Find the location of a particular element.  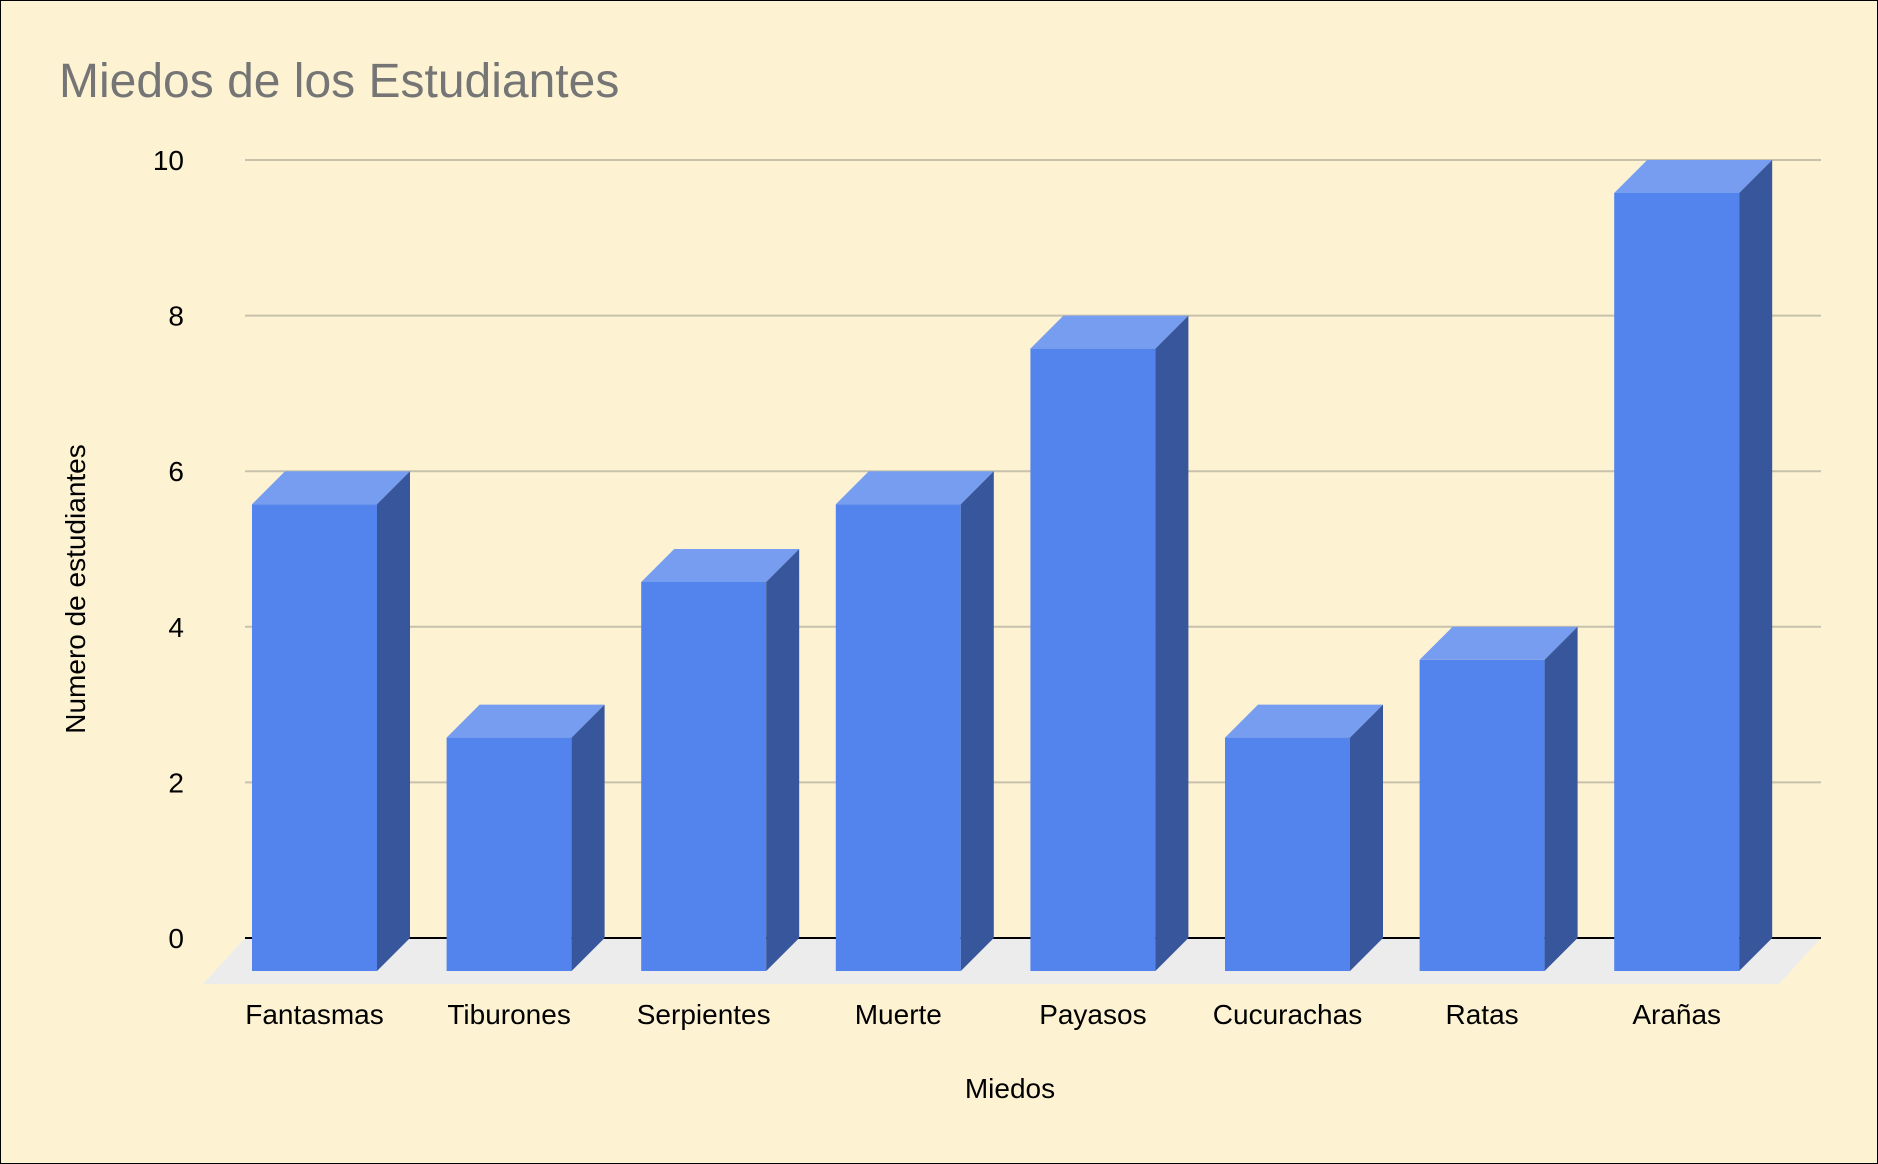

y-tick-label: 10 is located at coordinates (168, 160).